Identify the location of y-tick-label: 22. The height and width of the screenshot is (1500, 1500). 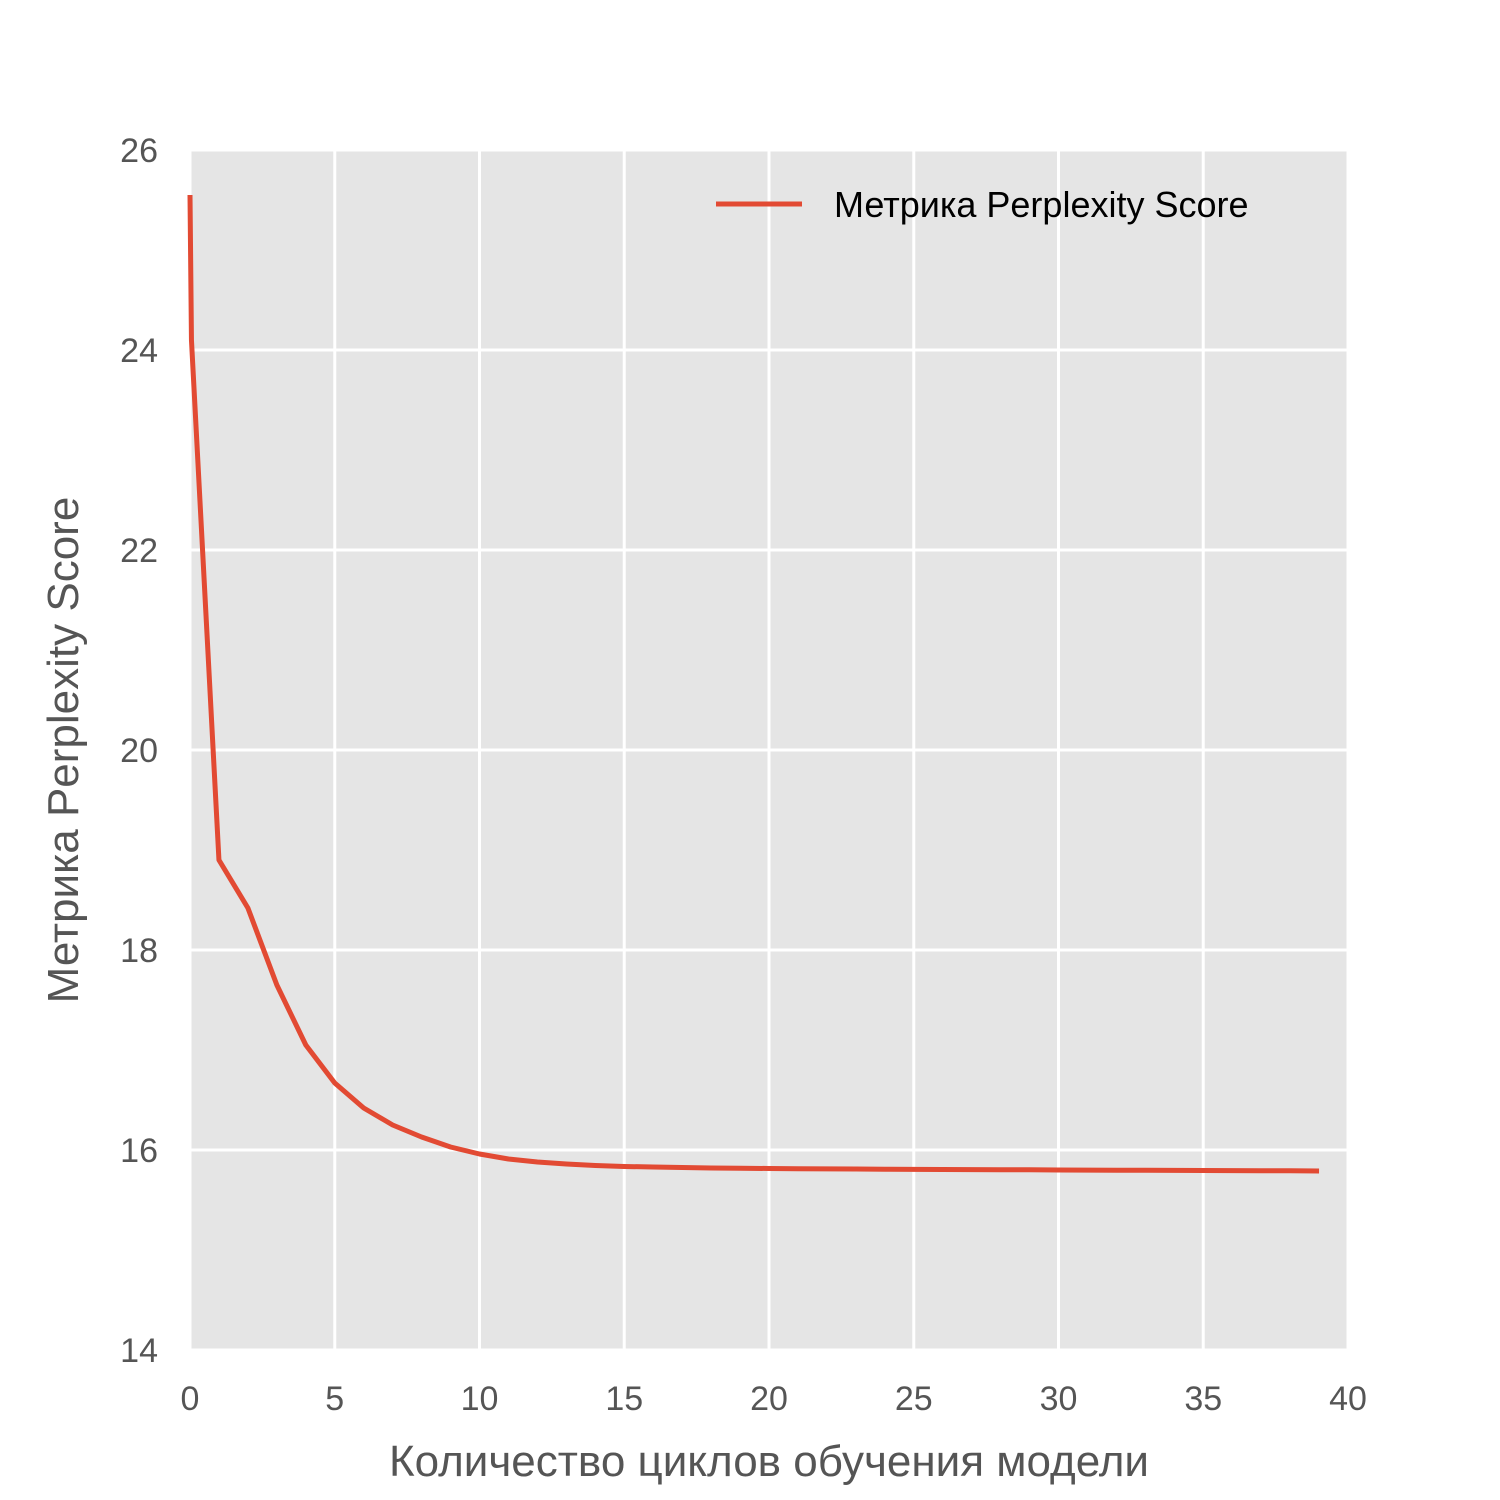
(139, 551).